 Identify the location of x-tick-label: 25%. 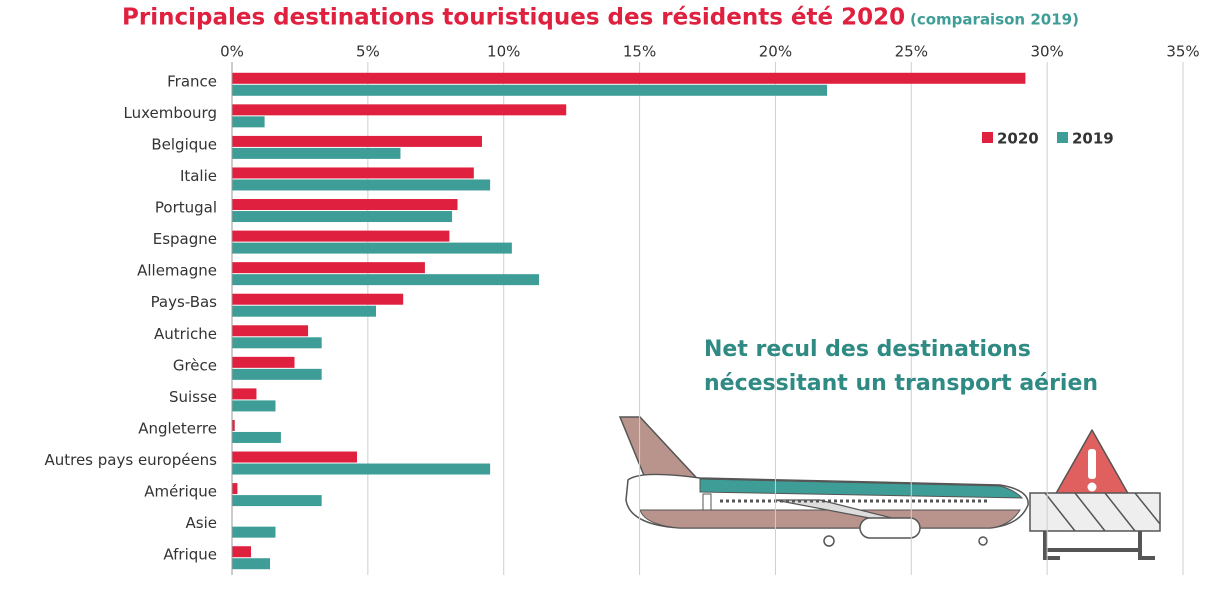
(911, 52).